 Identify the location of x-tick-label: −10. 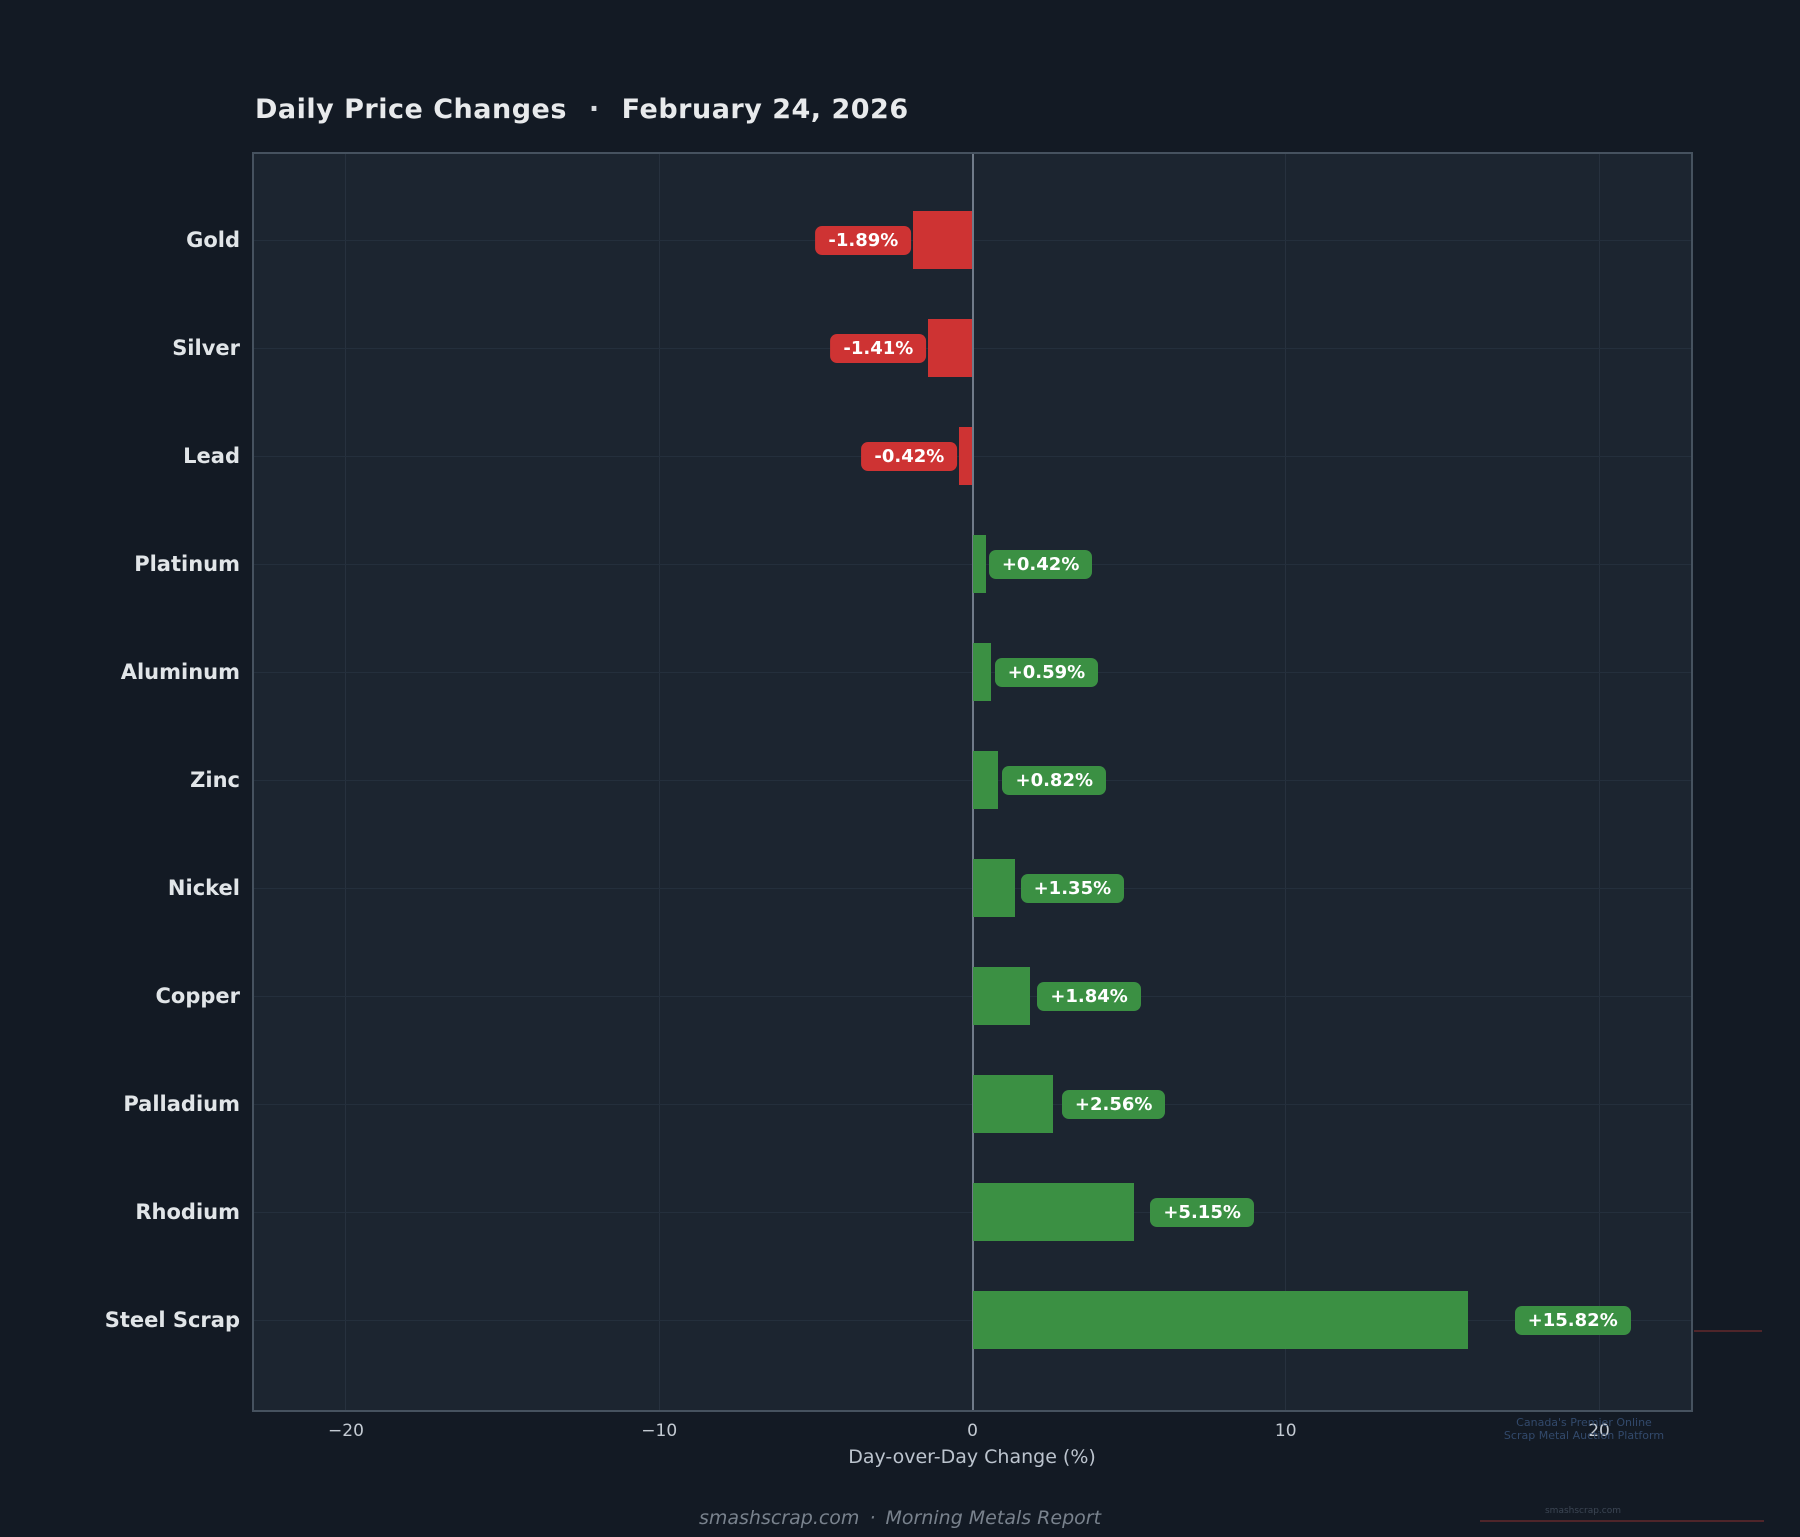
(659, 1431).